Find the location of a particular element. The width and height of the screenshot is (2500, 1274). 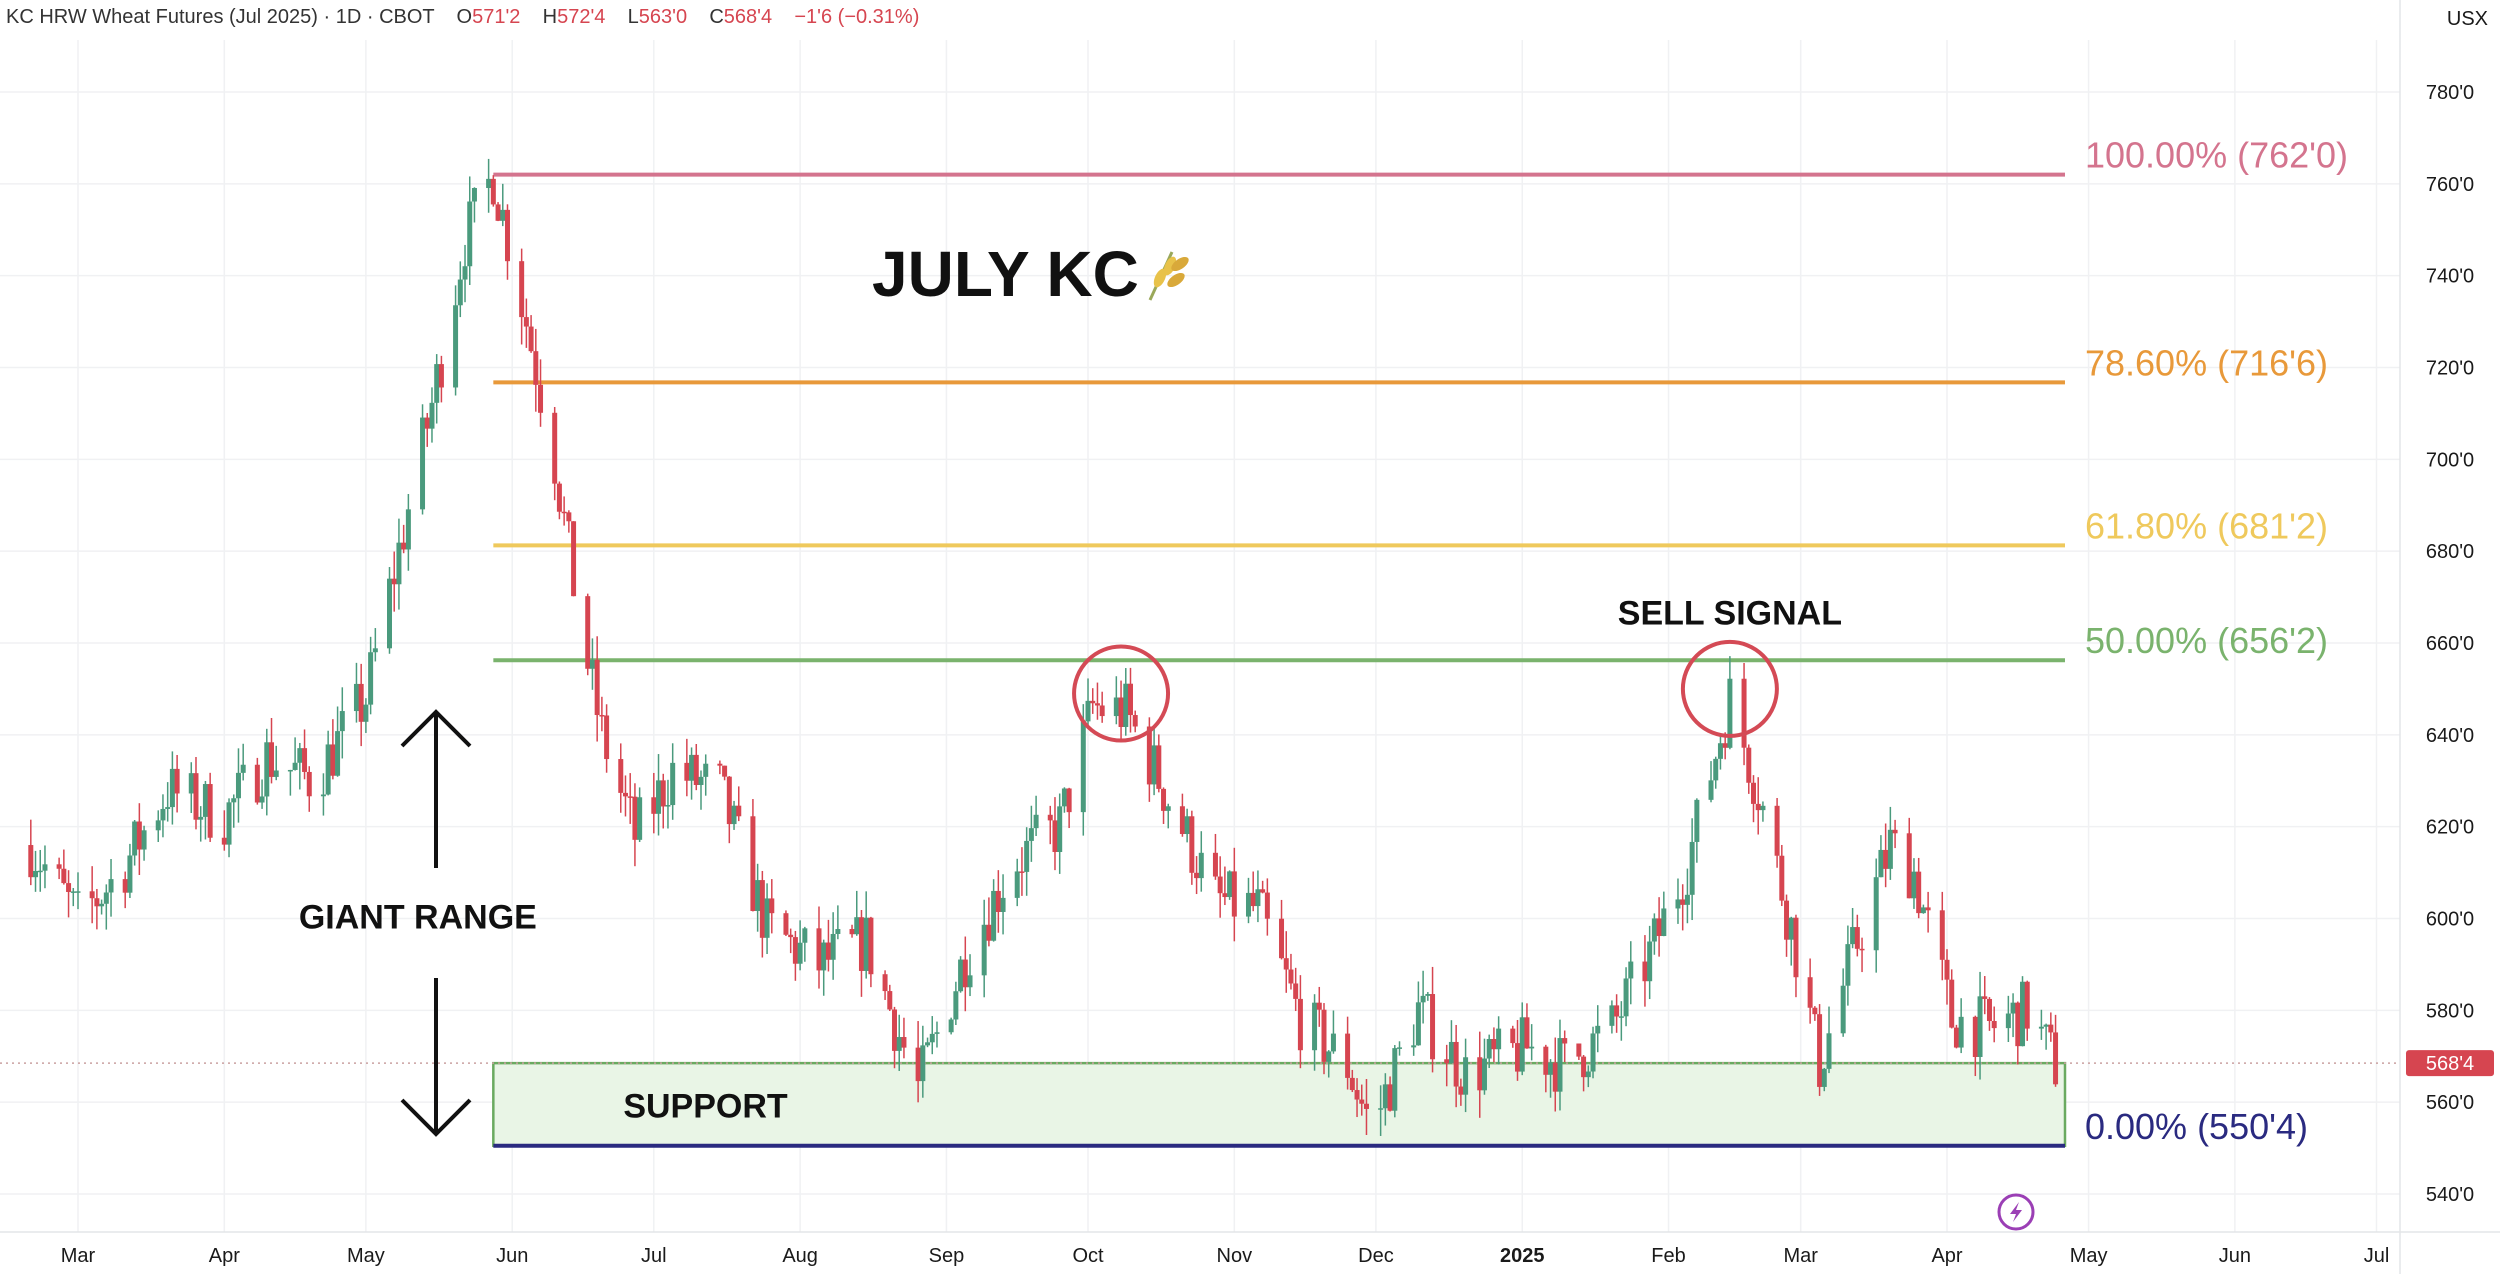

x-tick-label: Oct is located at coordinates (1088, 1256).